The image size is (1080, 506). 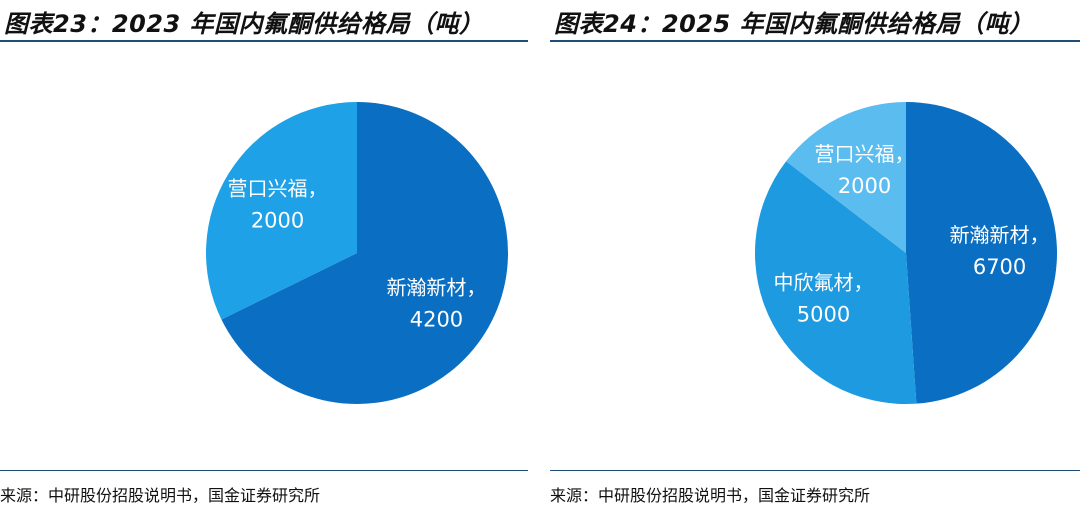 I want to click on slice-value-label: 5000, so click(x=823, y=314).